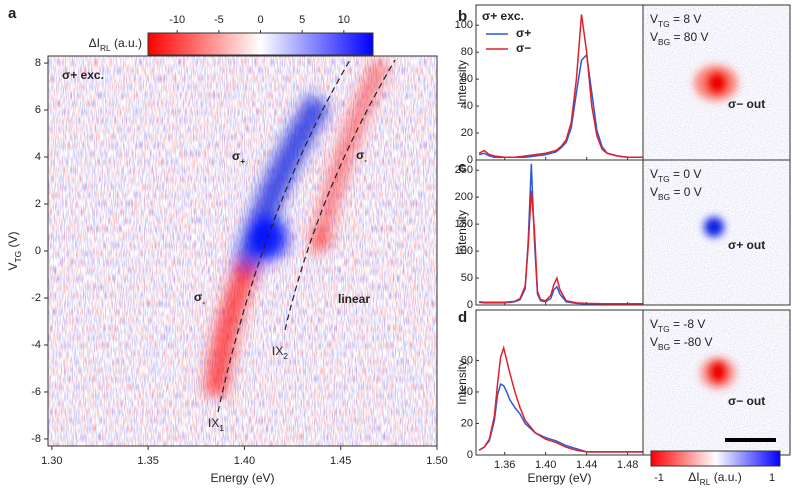  What do you see at coordinates (38, 157) in the screenshot?
I see `y-tick-label: 4` at bounding box center [38, 157].